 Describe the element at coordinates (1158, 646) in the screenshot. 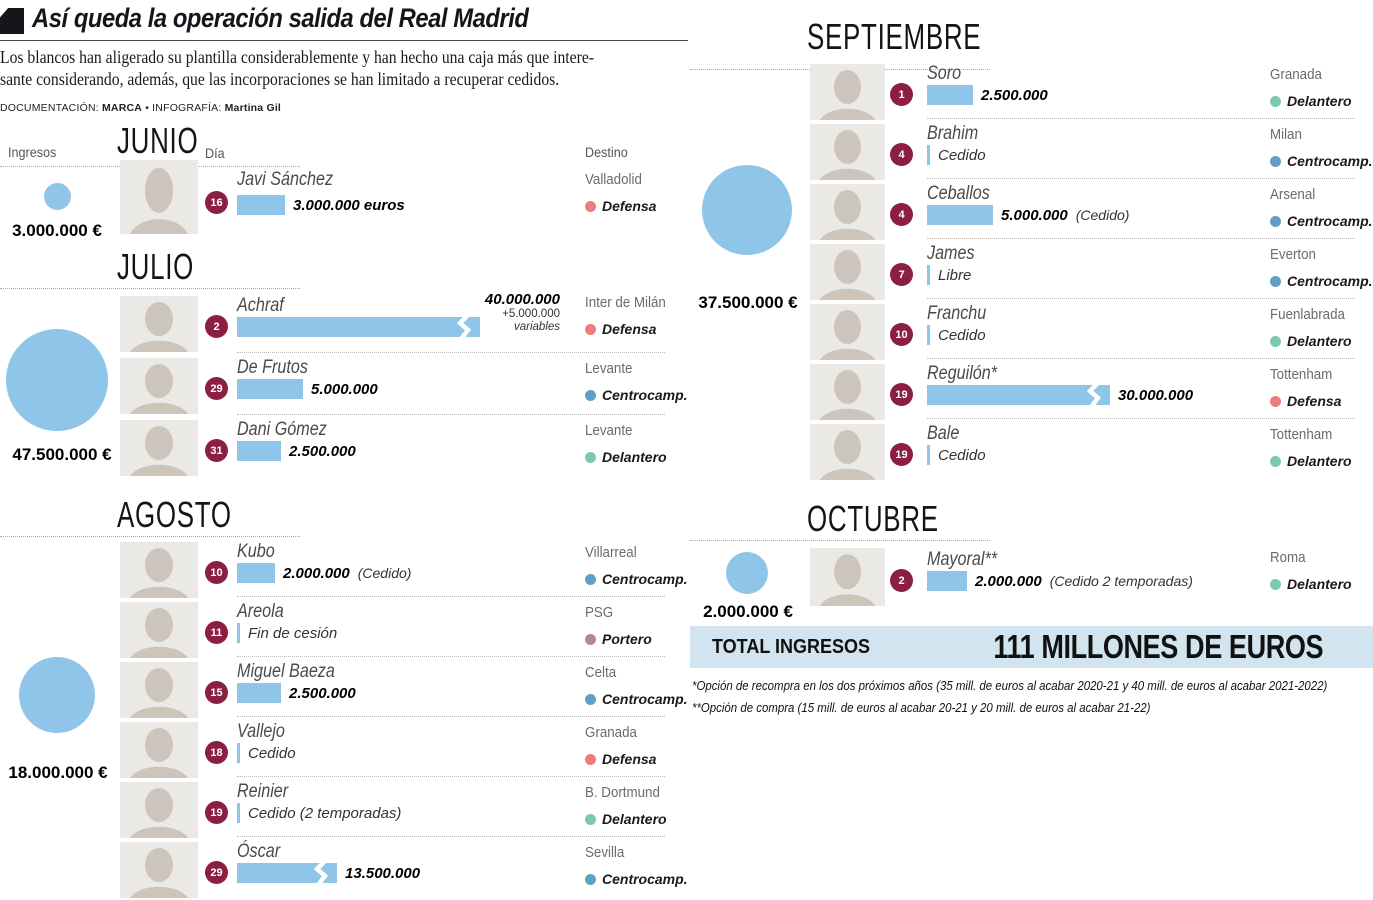

I see `total-income-value: 111 MILLONES DE EUROS` at that location.